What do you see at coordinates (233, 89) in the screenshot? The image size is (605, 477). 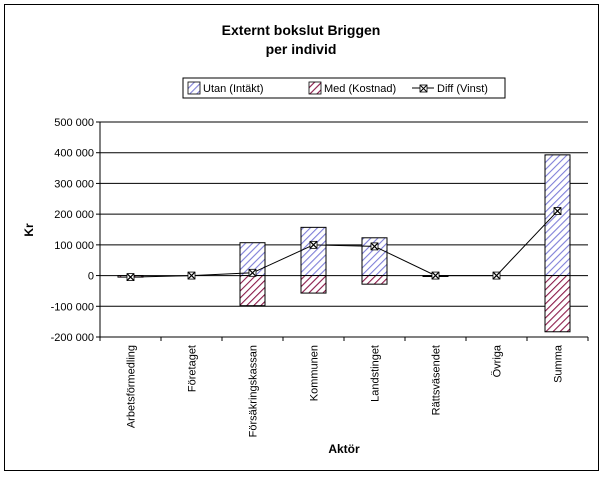 I see `legend-label-utan: Utan (Intäkt)` at bounding box center [233, 89].